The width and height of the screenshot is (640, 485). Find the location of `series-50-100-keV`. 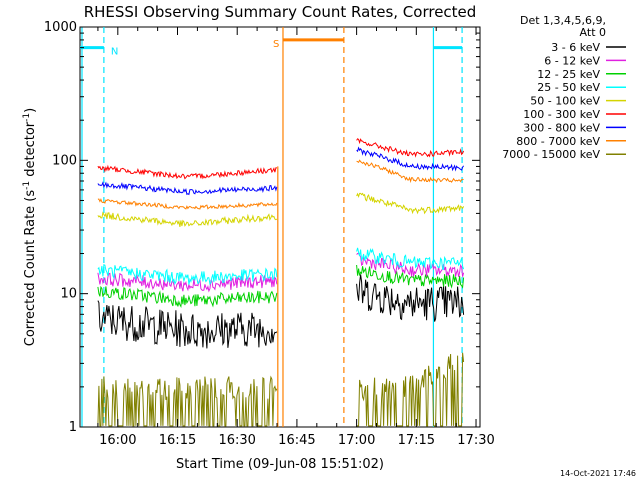

series-50-100-keV is located at coordinates (281, 209).